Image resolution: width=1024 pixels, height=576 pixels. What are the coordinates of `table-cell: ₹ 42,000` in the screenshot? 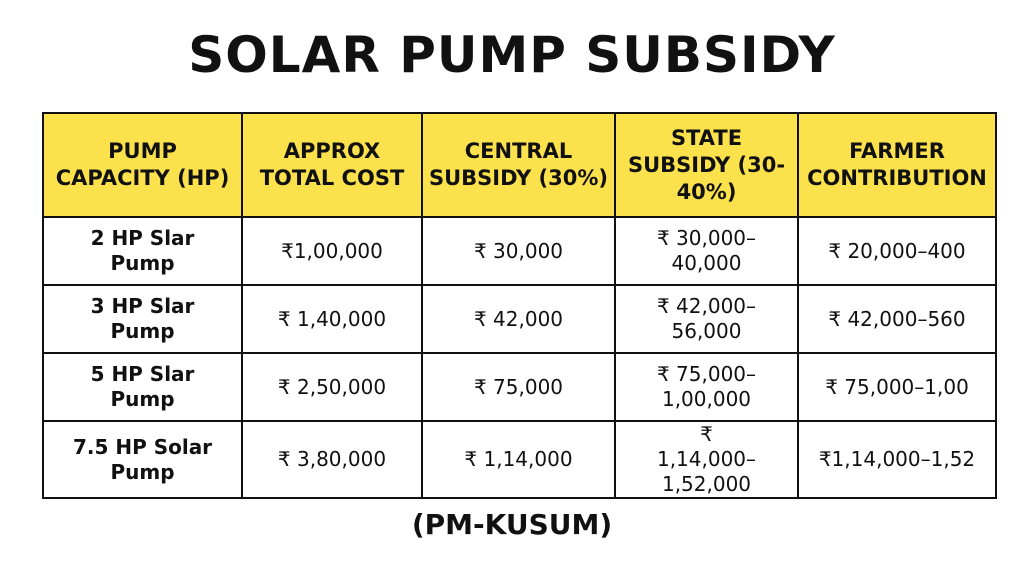 It's located at (518, 319).